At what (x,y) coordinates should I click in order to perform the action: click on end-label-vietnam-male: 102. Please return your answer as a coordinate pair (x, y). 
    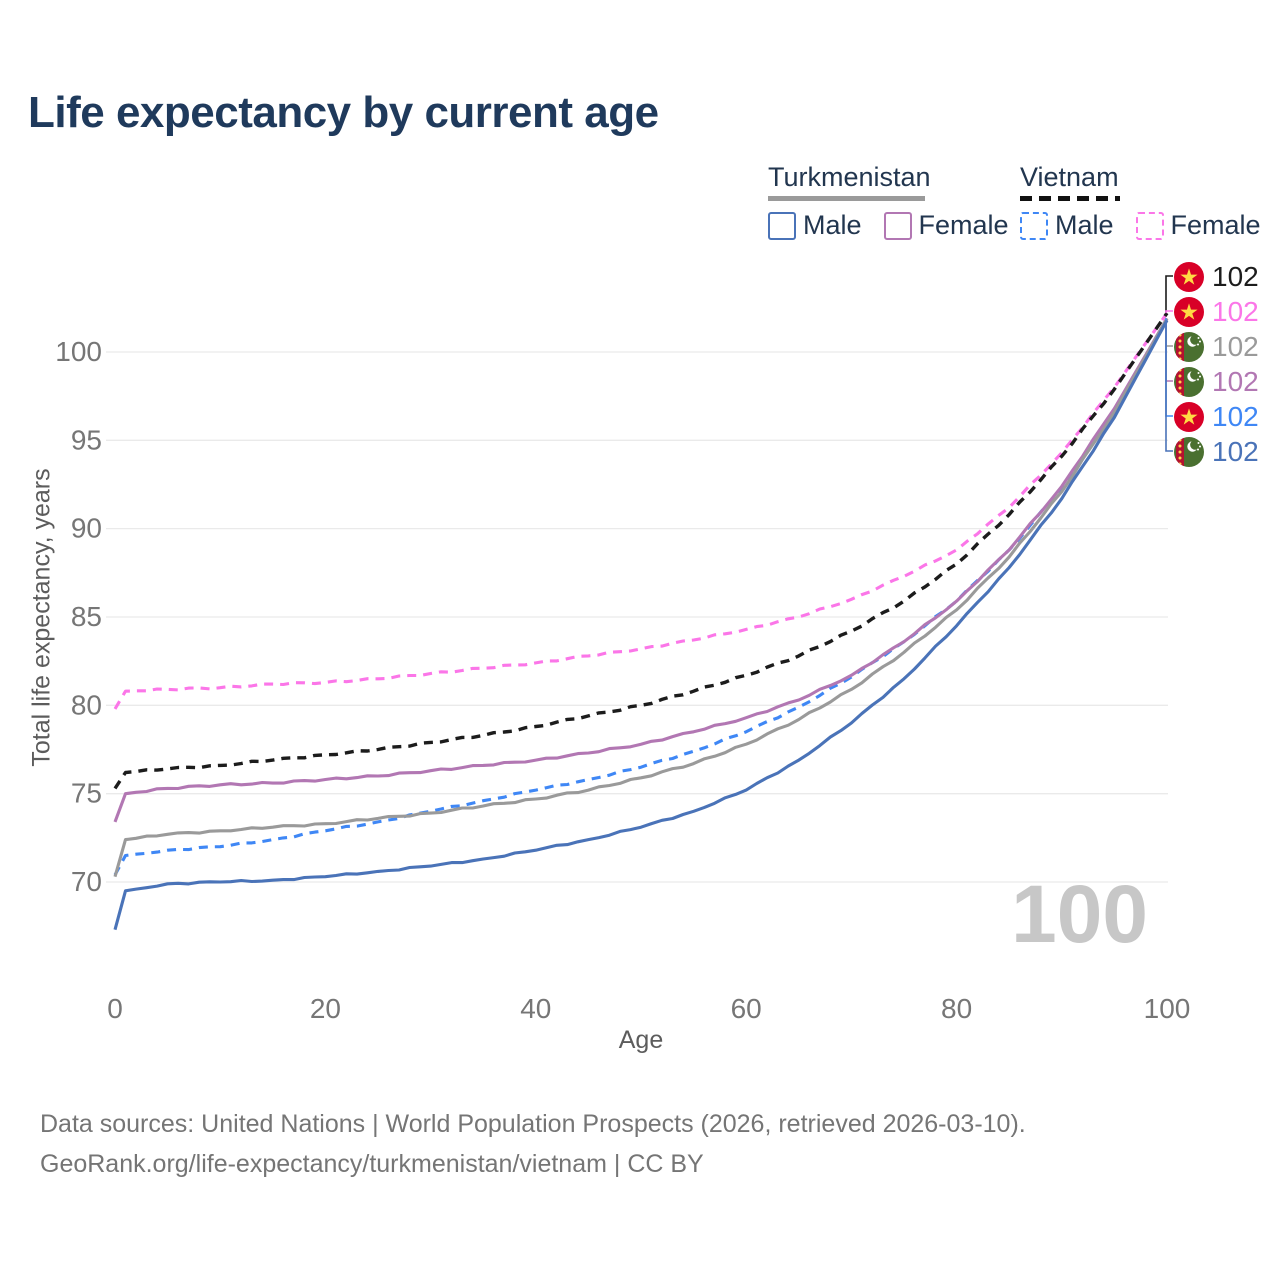
    Looking at the image, I should click on (1216, 417).